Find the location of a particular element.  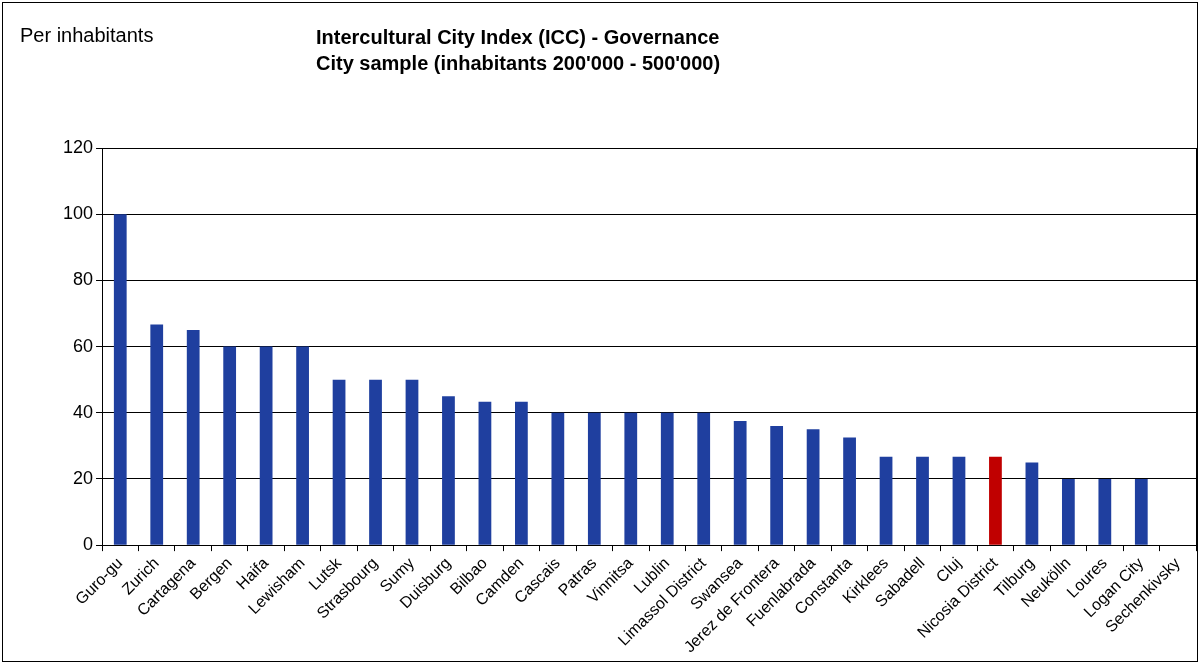

y-tick-label: 60 is located at coordinates (83, 345).